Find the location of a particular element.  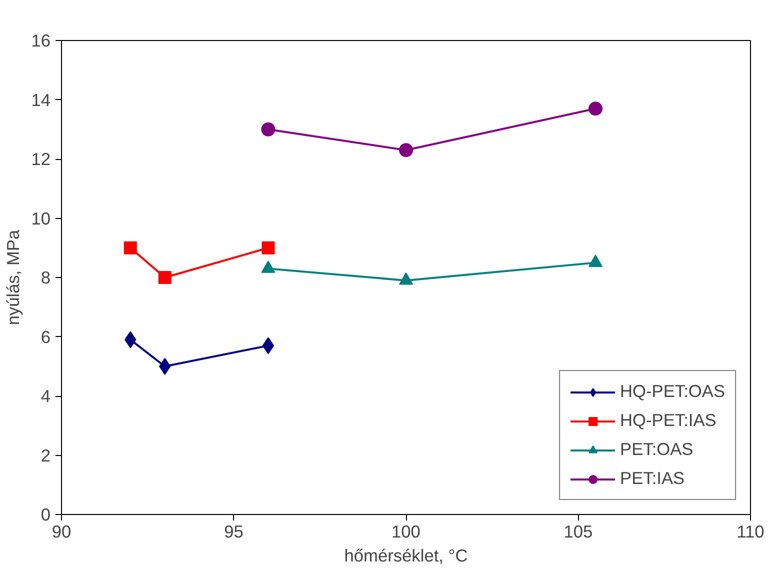

legend-label: PET:OAS is located at coordinates (657, 449).